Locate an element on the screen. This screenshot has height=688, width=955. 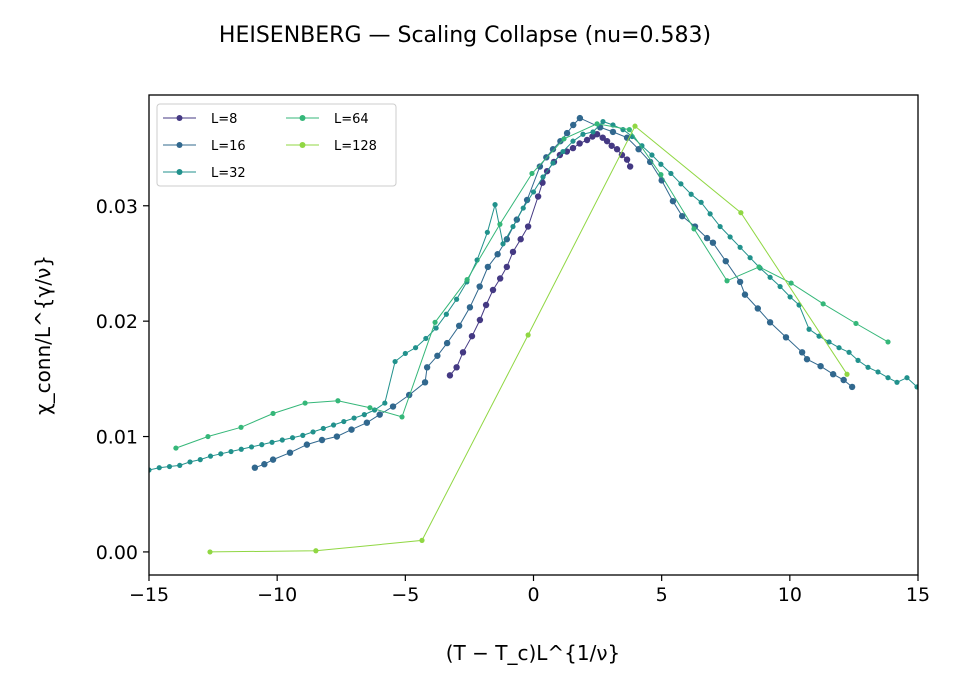
y-axis: 0.00 0.01 0.02 0.03 is located at coordinates (122, 380).